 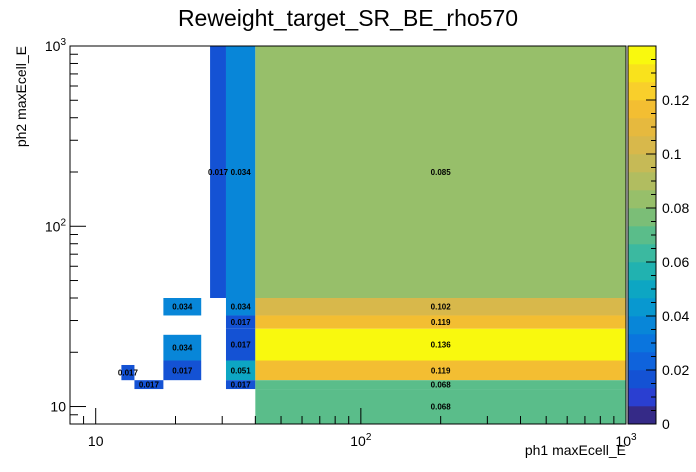 What do you see at coordinates (672, 154) in the screenshot?
I see `colorbar-tick-label: 0.1` at bounding box center [672, 154].